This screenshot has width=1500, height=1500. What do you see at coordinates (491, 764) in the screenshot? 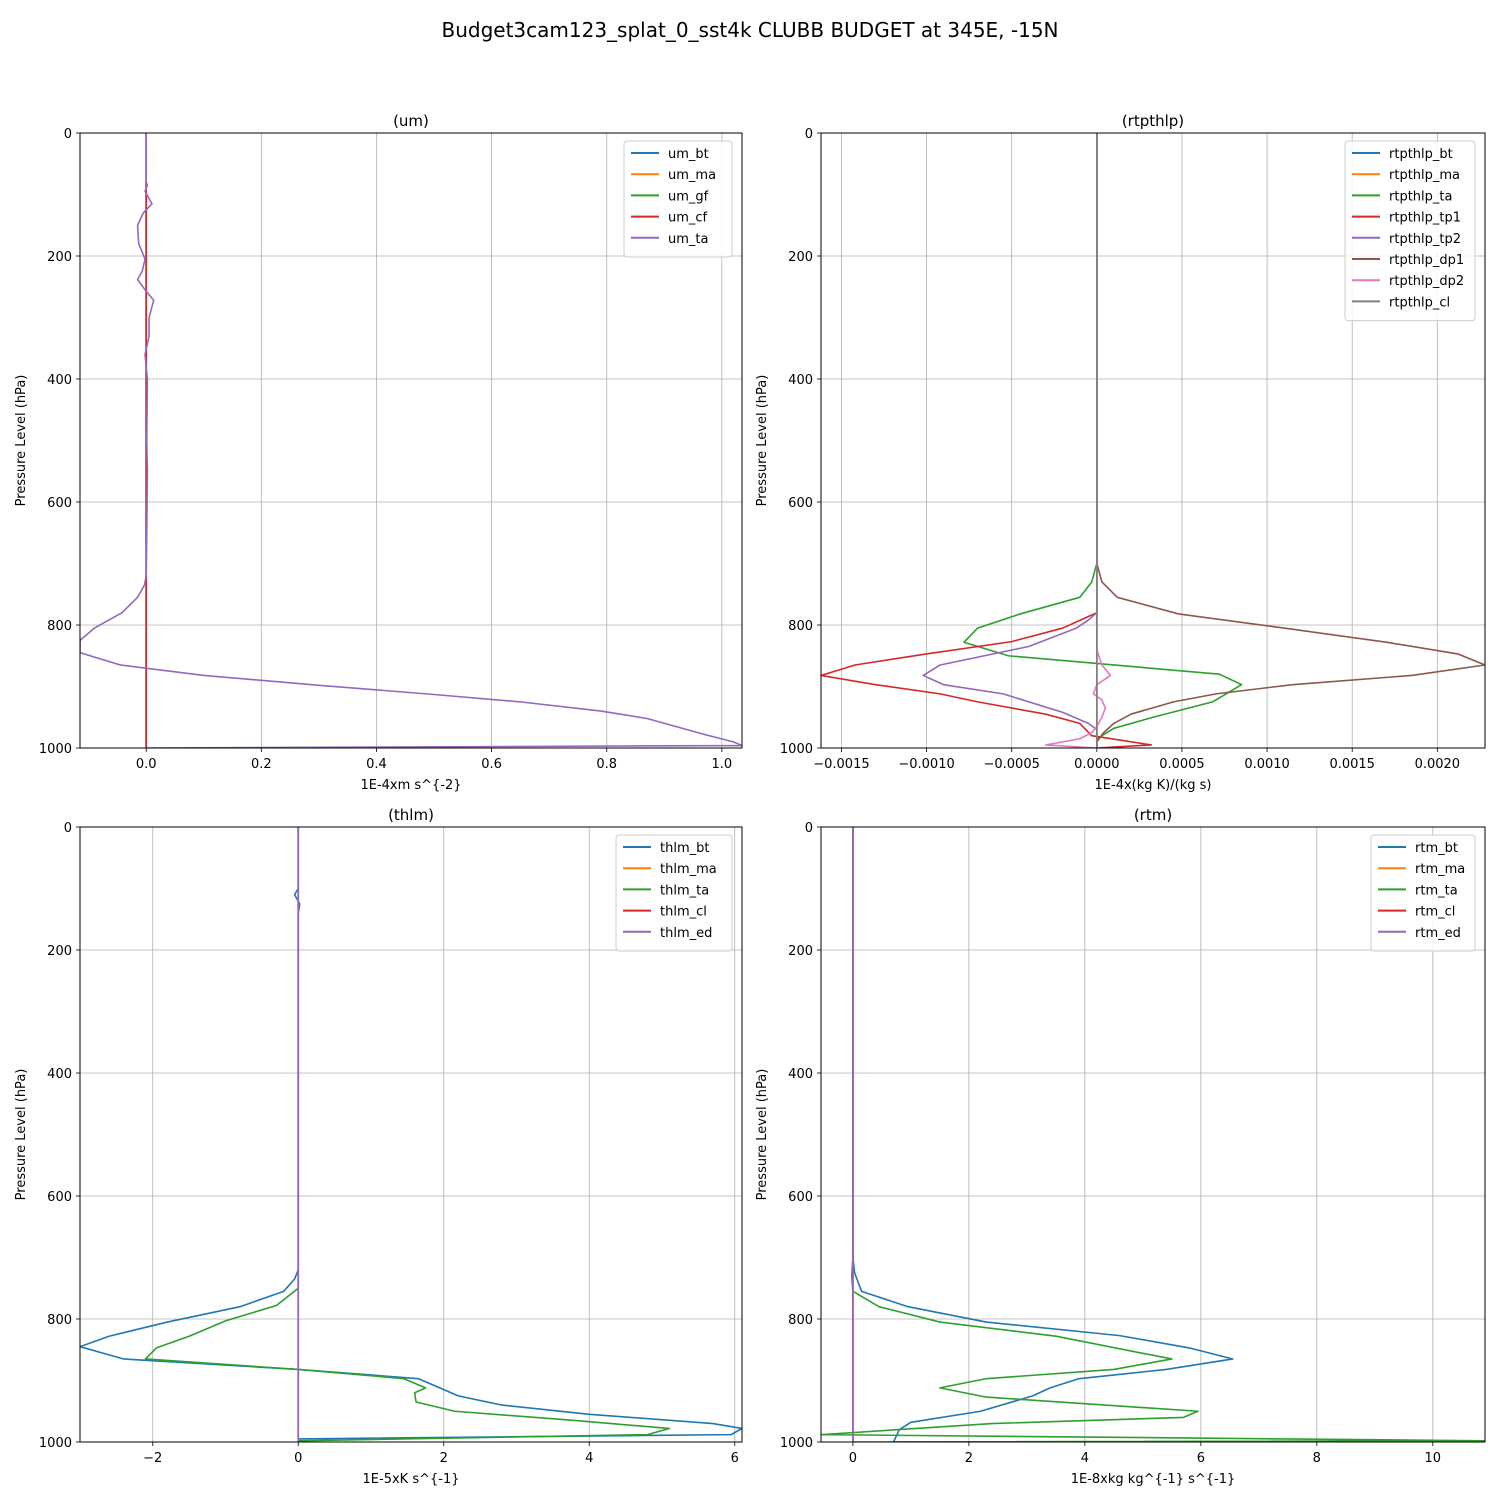
I see `x-tick-label: 0.6` at bounding box center [491, 764].